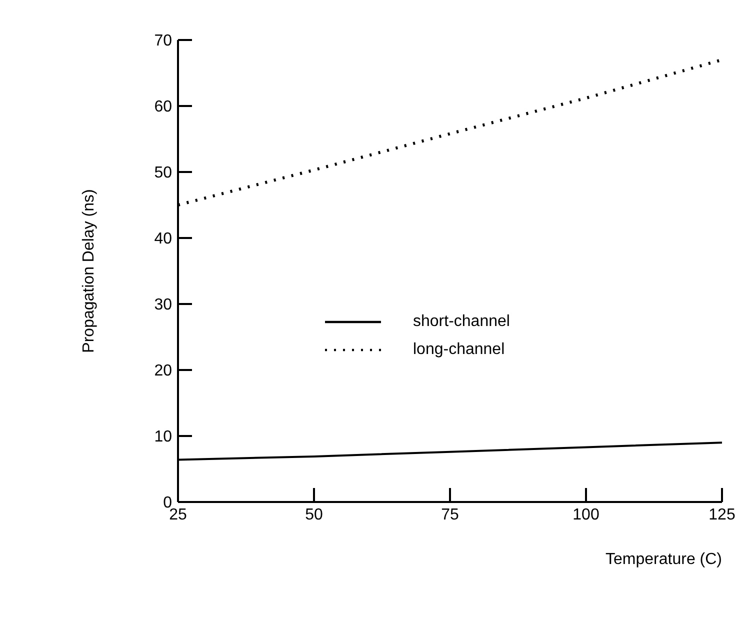 Image resolution: width=746 pixels, height=629 pixels. What do you see at coordinates (314, 515) in the screenshot?
I see `x-tick-label: 50` at bounding box center [314, 515].